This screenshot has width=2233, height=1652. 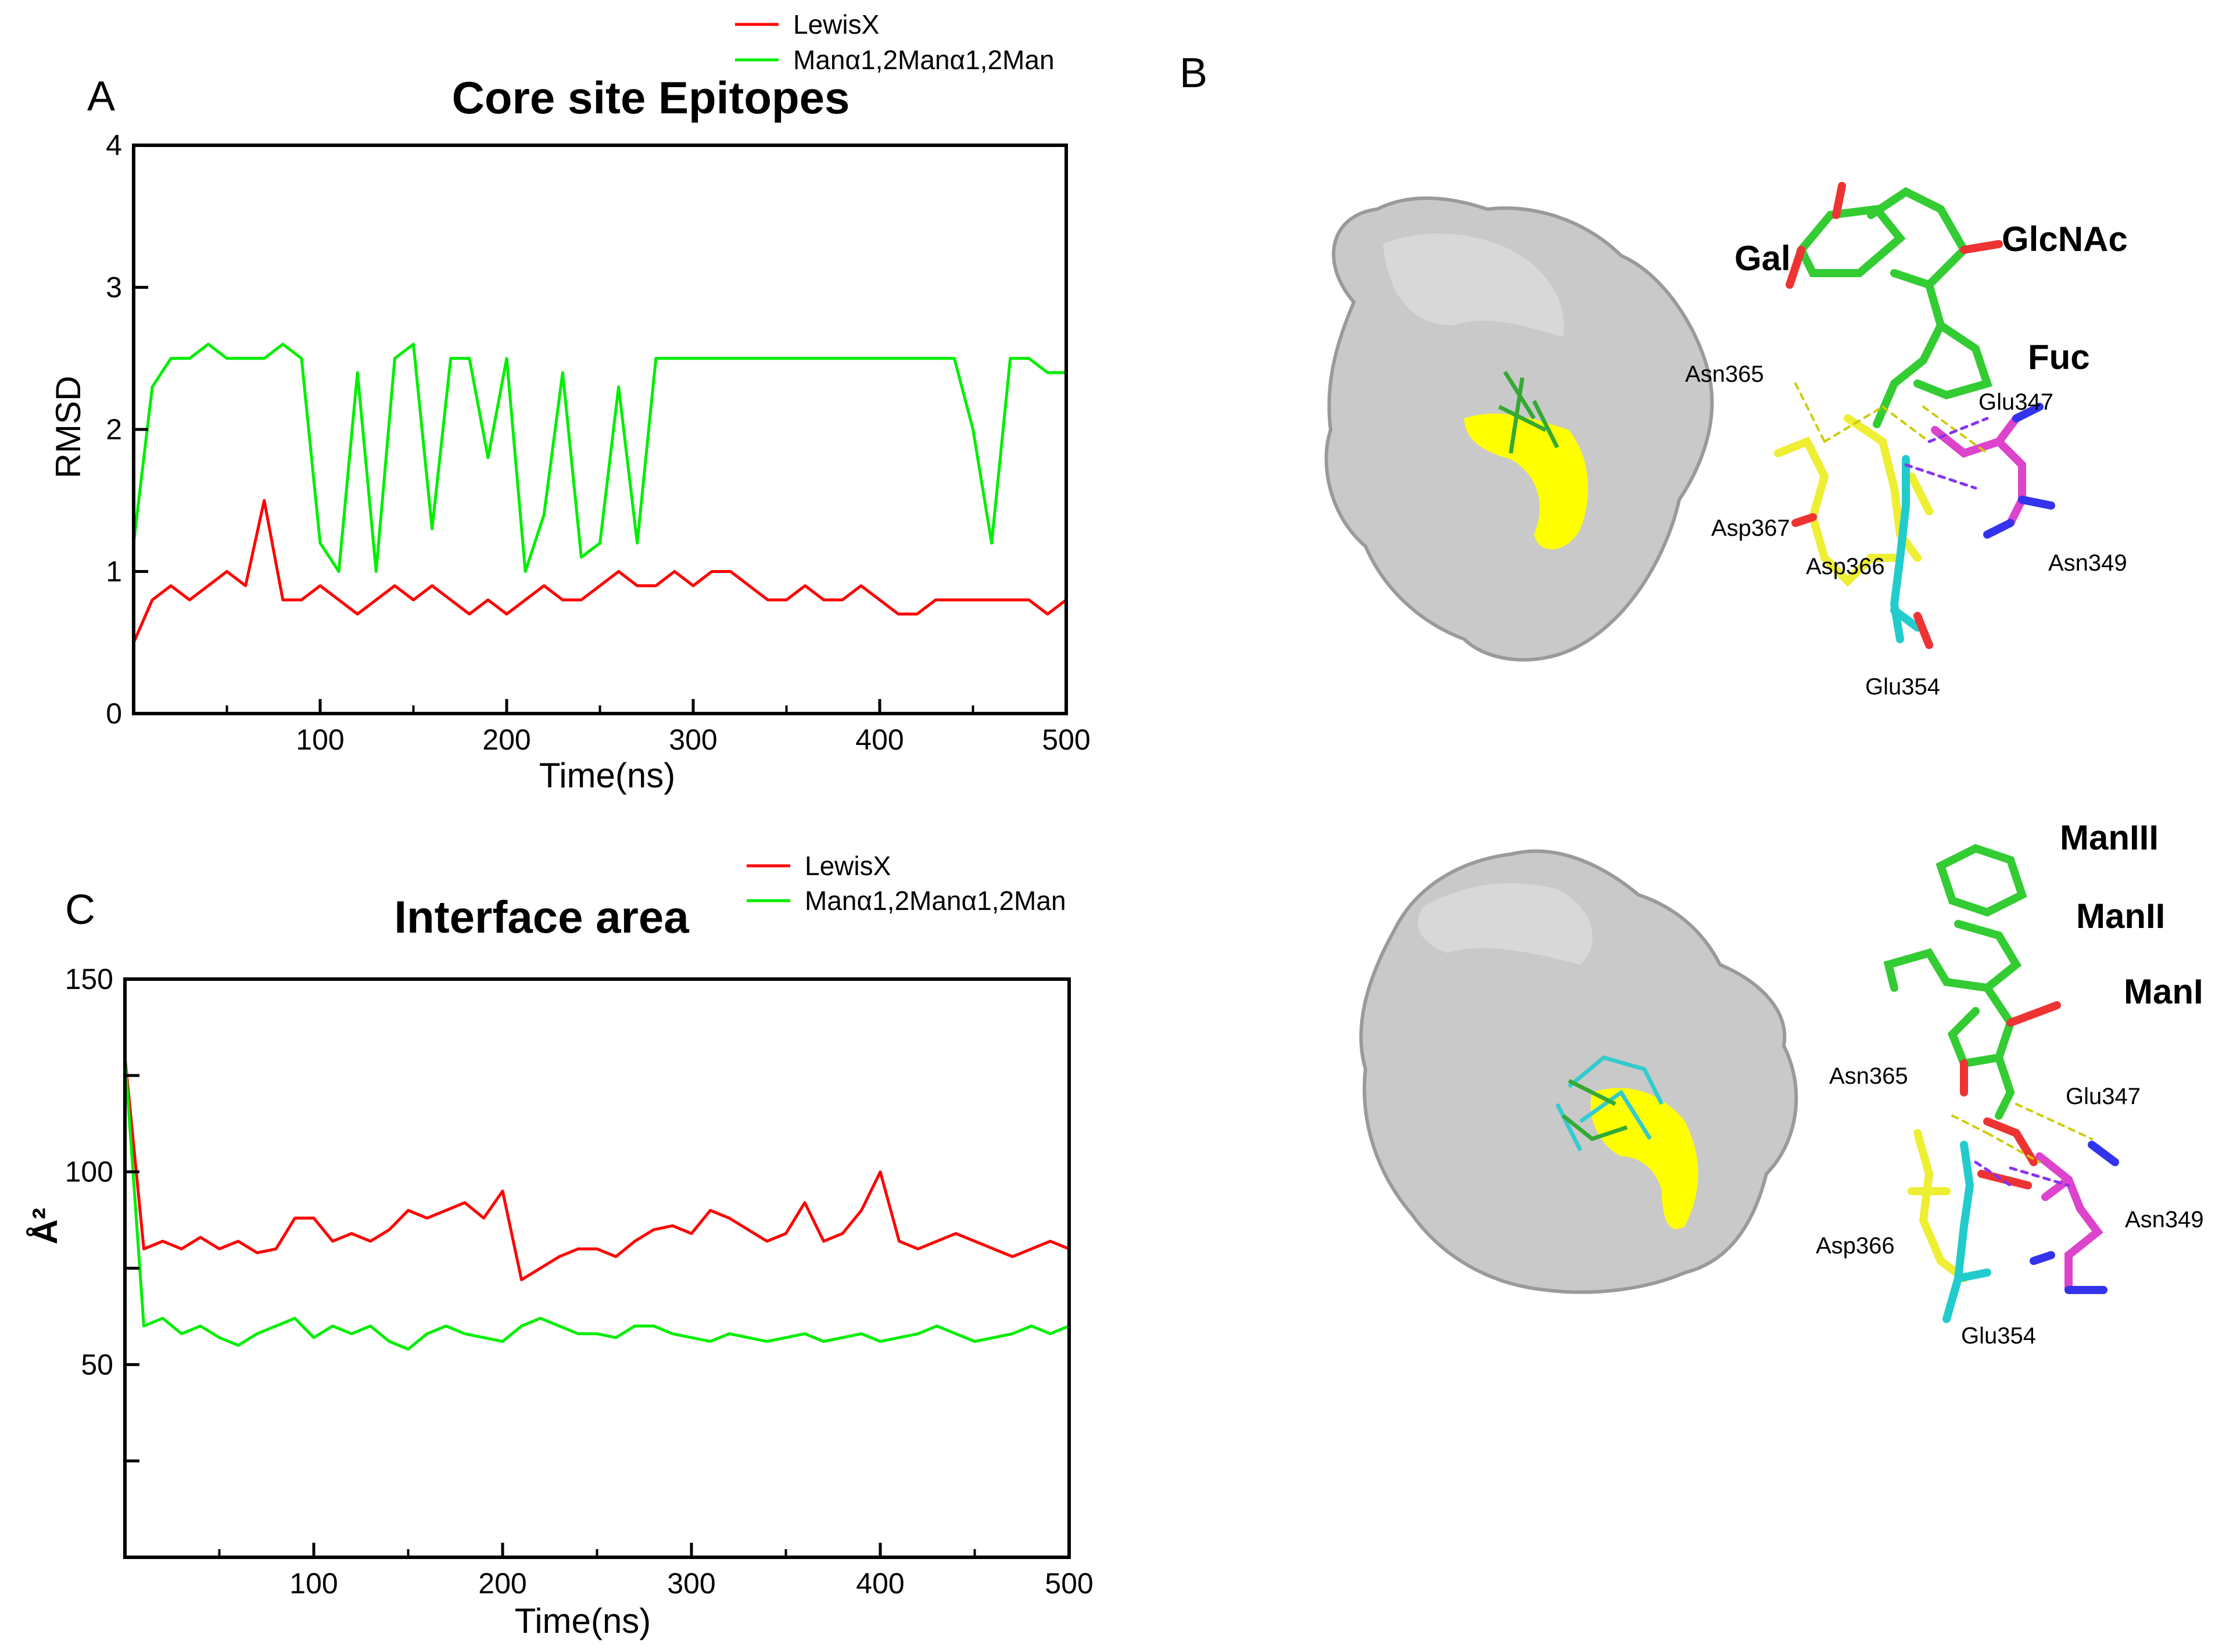 I want to click on protein-surface-top, so click(x=1519, y=429).